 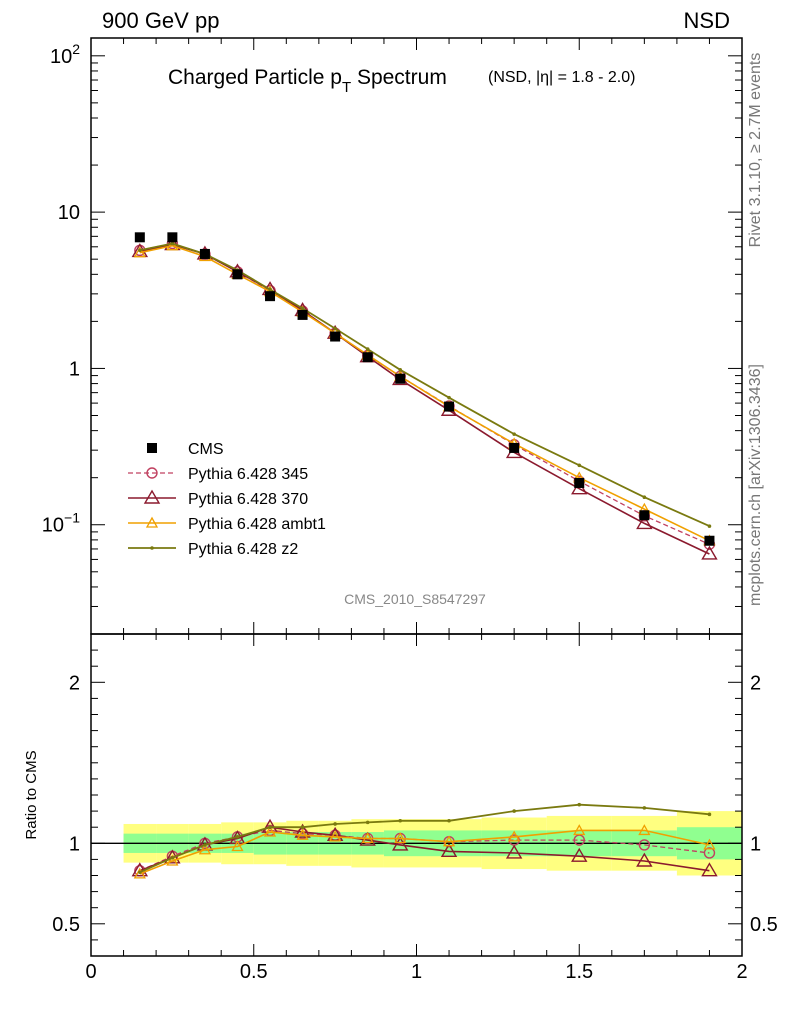 What do you see at coordinates (152, 473) in the screenshot?
I see `legend-p345-marker` at bounding box center [152, 473].